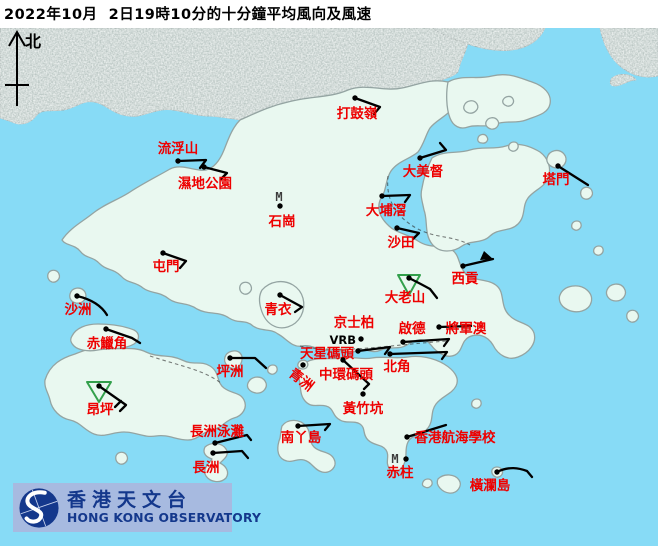  I want to click on station-shek-kong: M 石崗, so click(282, 210).